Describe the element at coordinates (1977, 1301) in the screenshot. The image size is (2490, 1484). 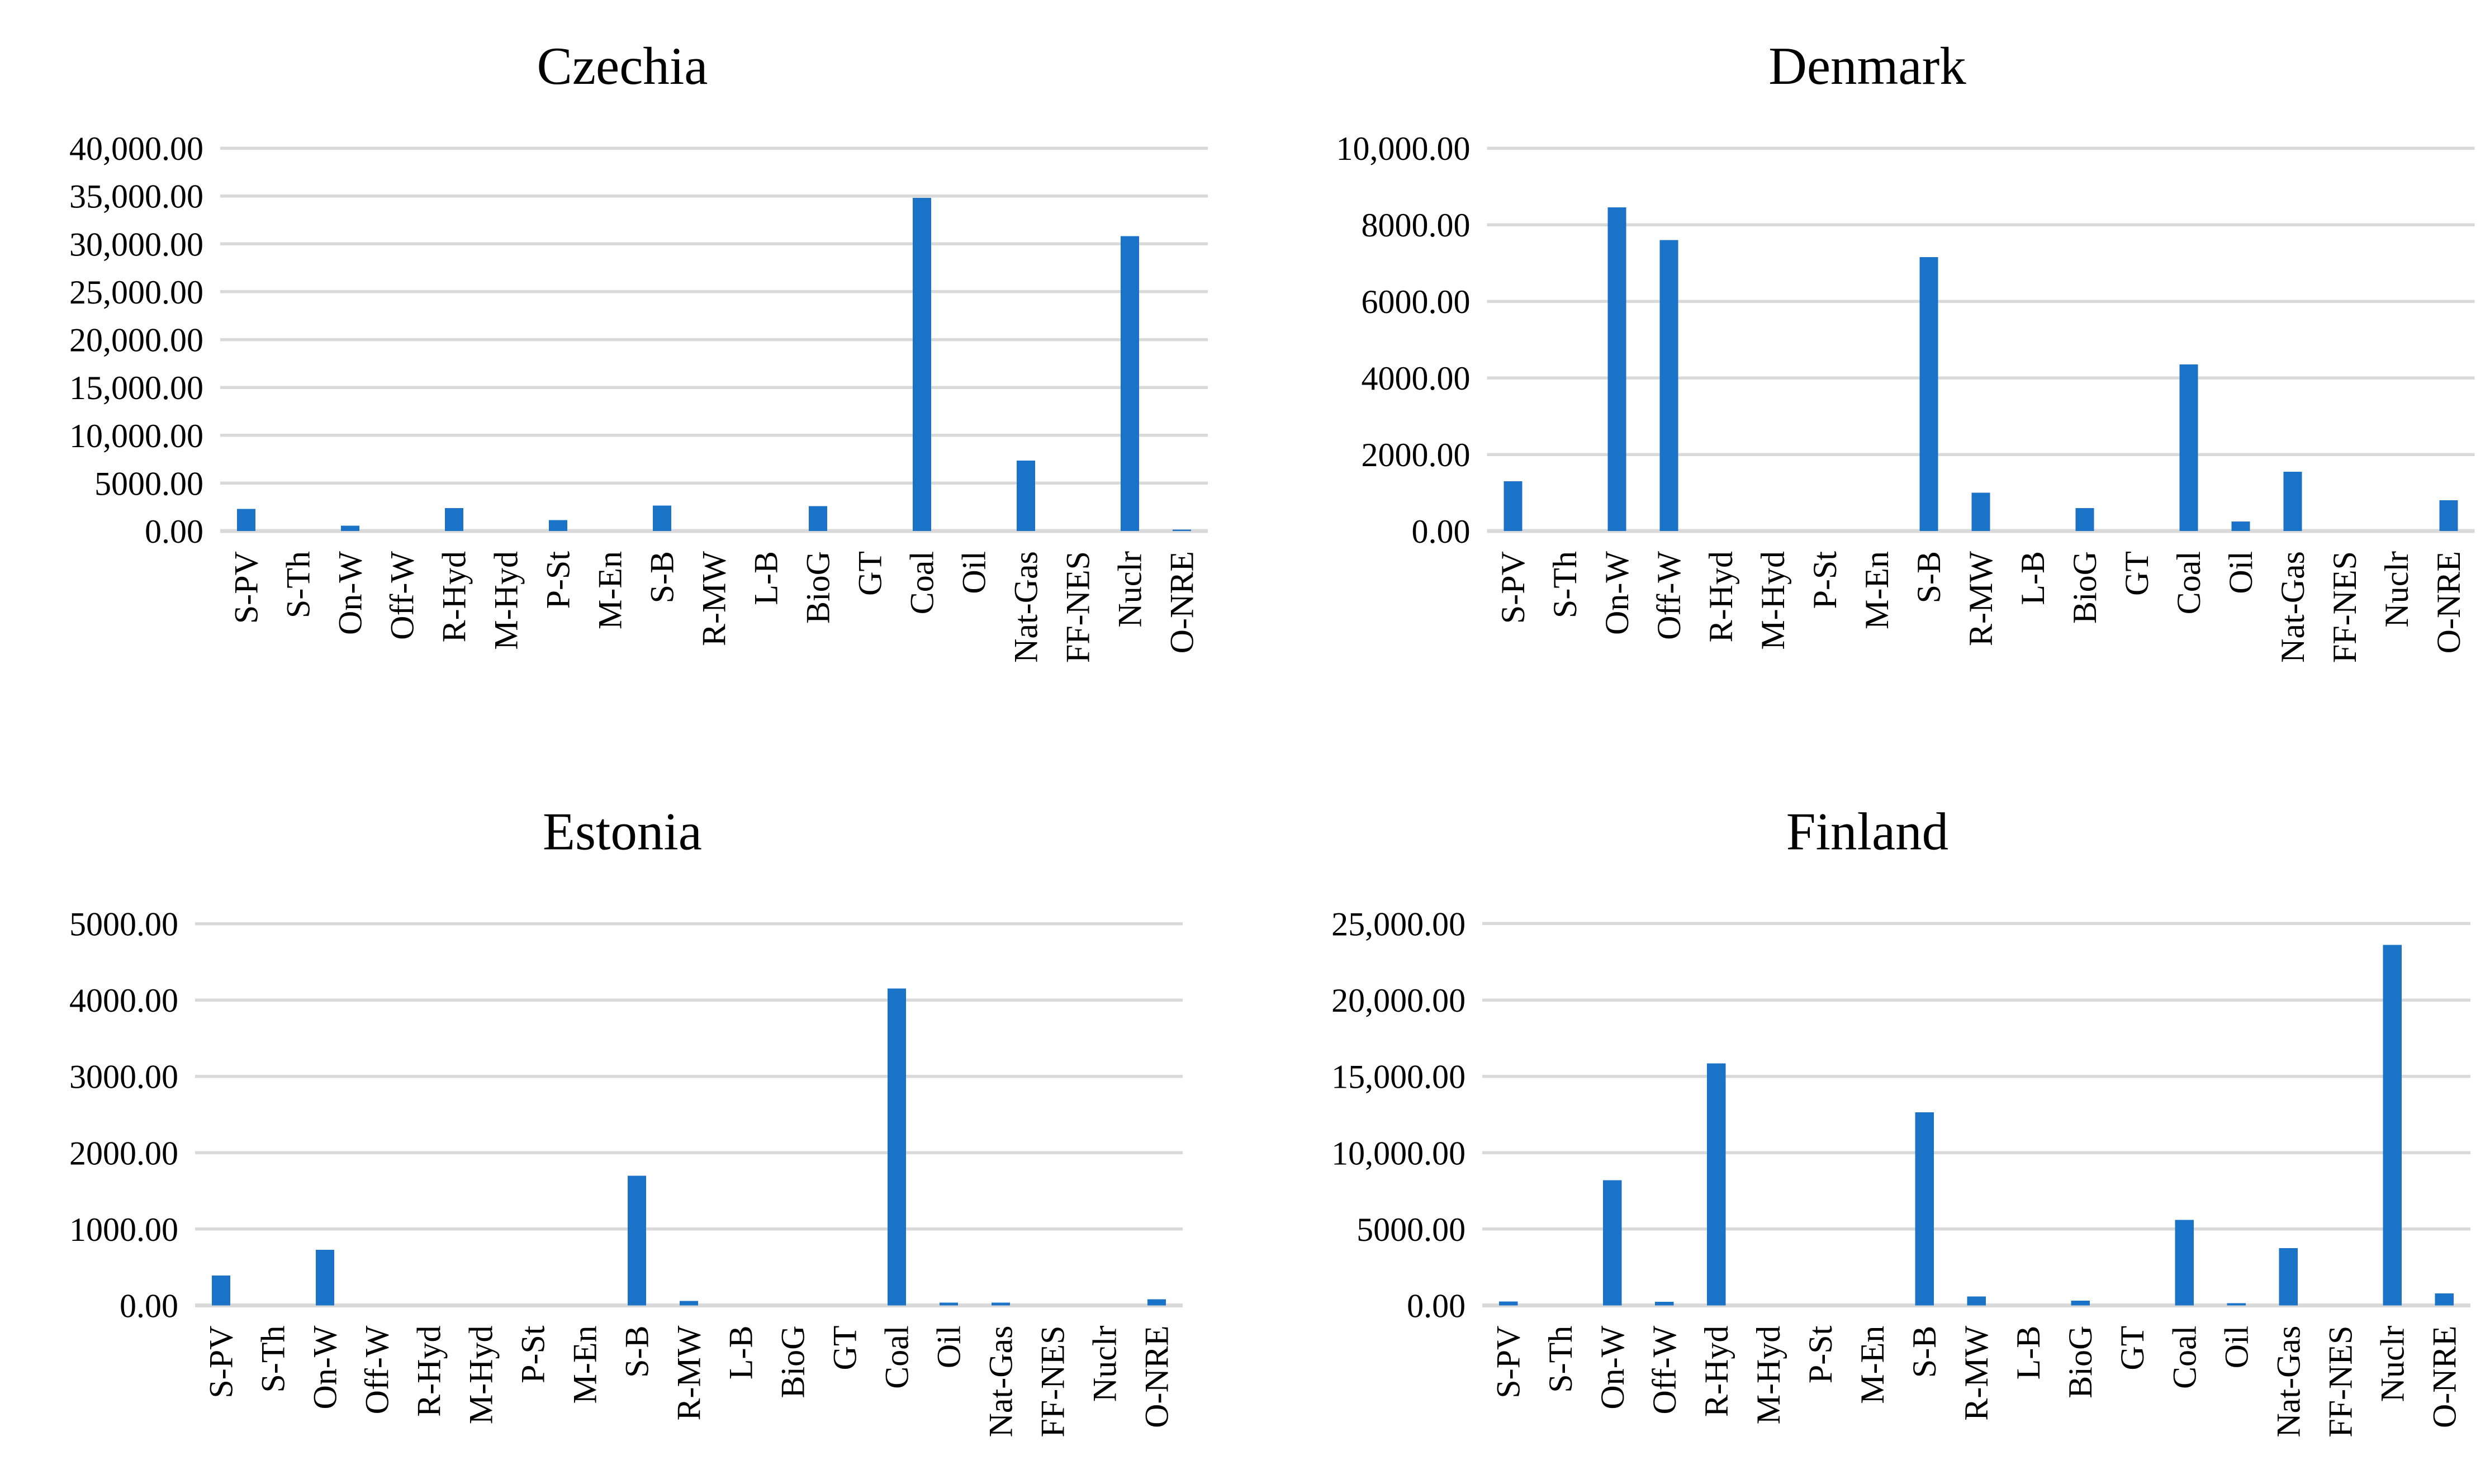
I see `bar-R-MW` at that location.